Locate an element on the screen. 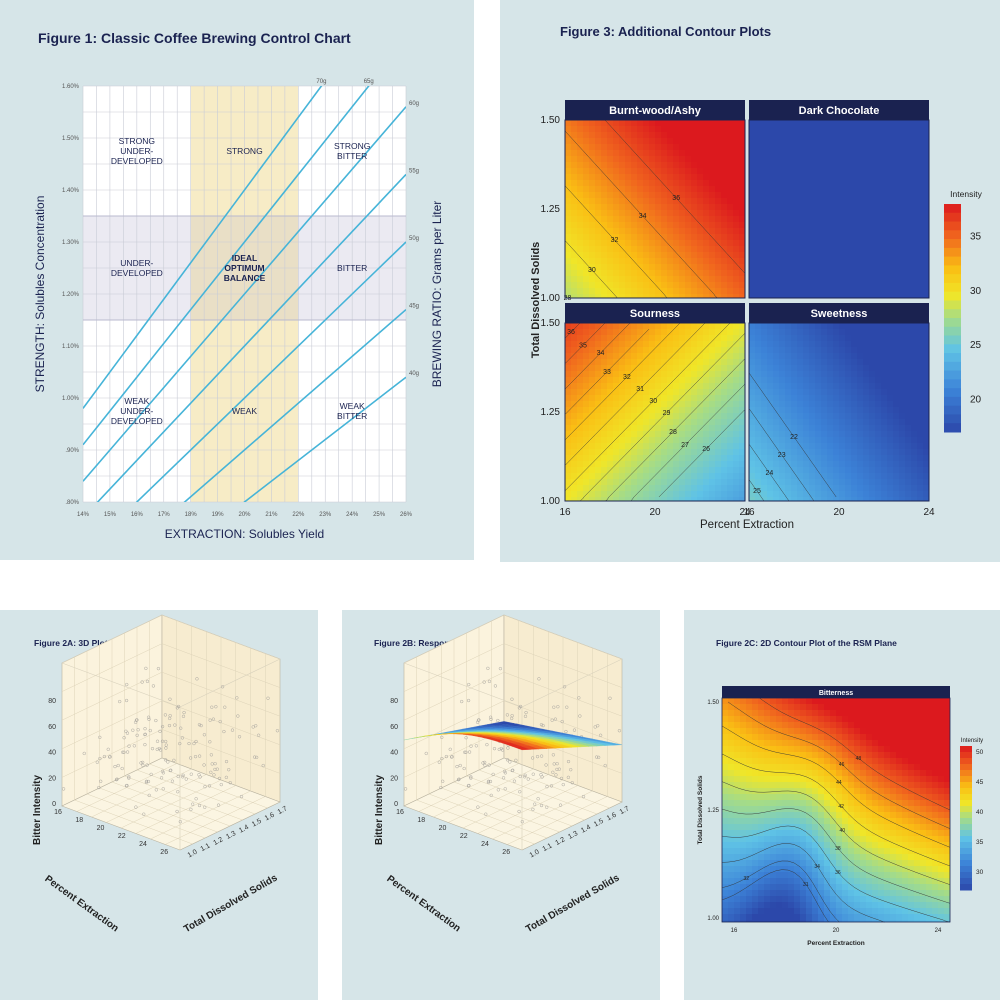  contour-label: 30 is located at coordinates (653, 401).